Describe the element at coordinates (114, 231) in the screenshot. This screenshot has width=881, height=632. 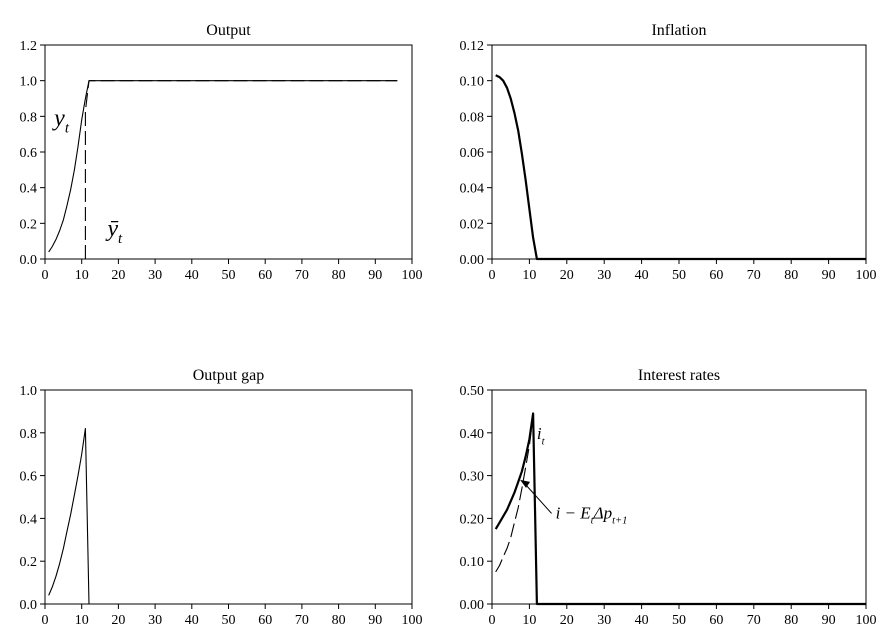
I see `annotation-label-2: ȳt` at that location.